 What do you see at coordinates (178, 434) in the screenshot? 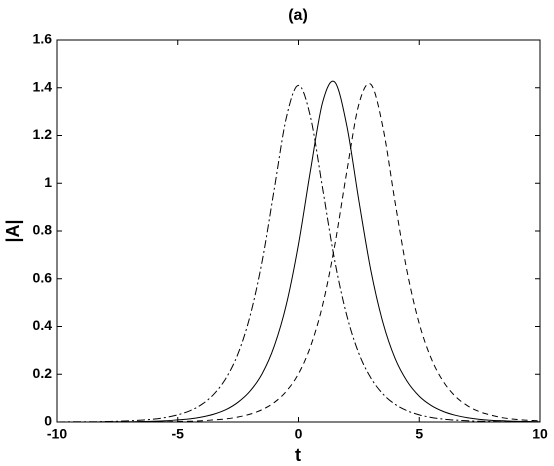
I see `x-tick-label: -5` at bounding box center [178, 434].